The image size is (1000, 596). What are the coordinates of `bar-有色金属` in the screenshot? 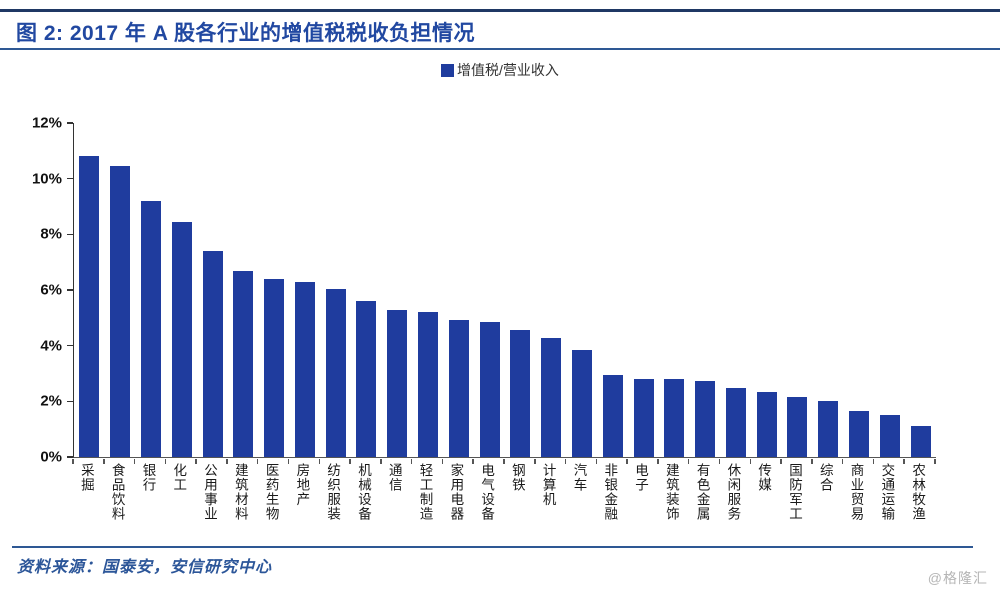 It's located at (705, 419).